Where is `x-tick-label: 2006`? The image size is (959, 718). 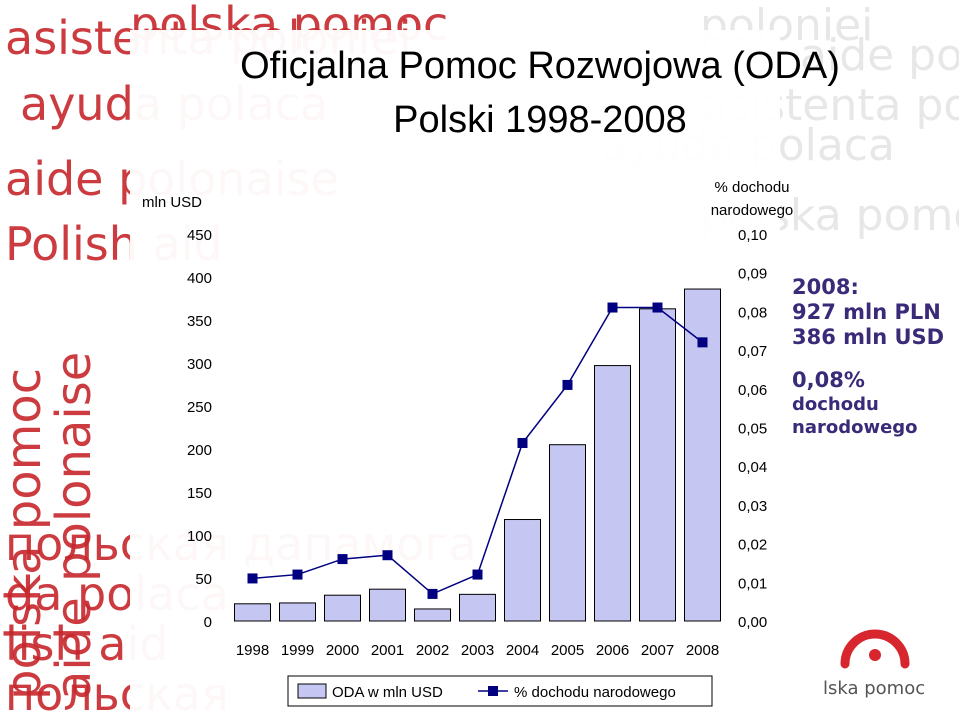 x-tick-label: 2006 is located at coordinates (612, 650).